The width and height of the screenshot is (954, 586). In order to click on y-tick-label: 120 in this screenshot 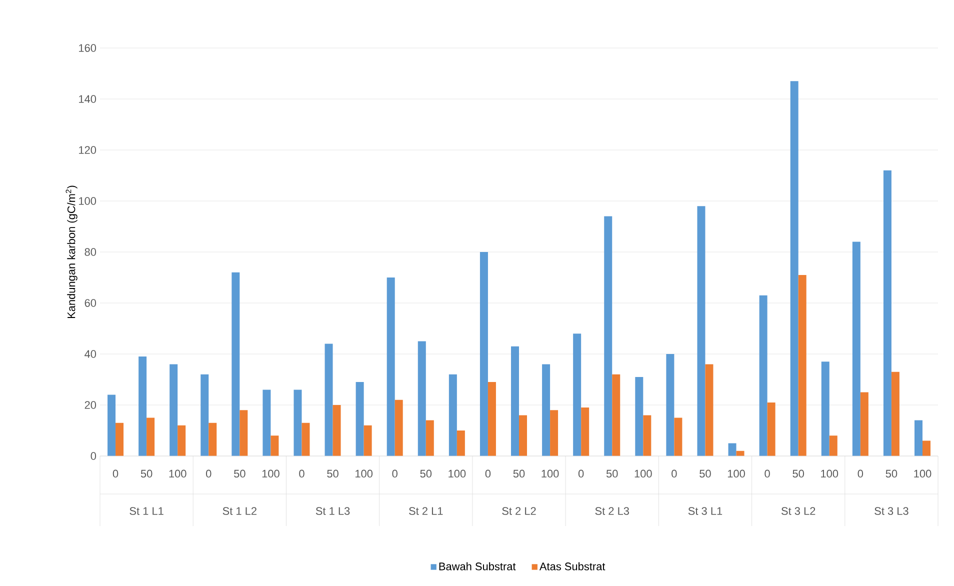, I will do `click(87, 150)`.